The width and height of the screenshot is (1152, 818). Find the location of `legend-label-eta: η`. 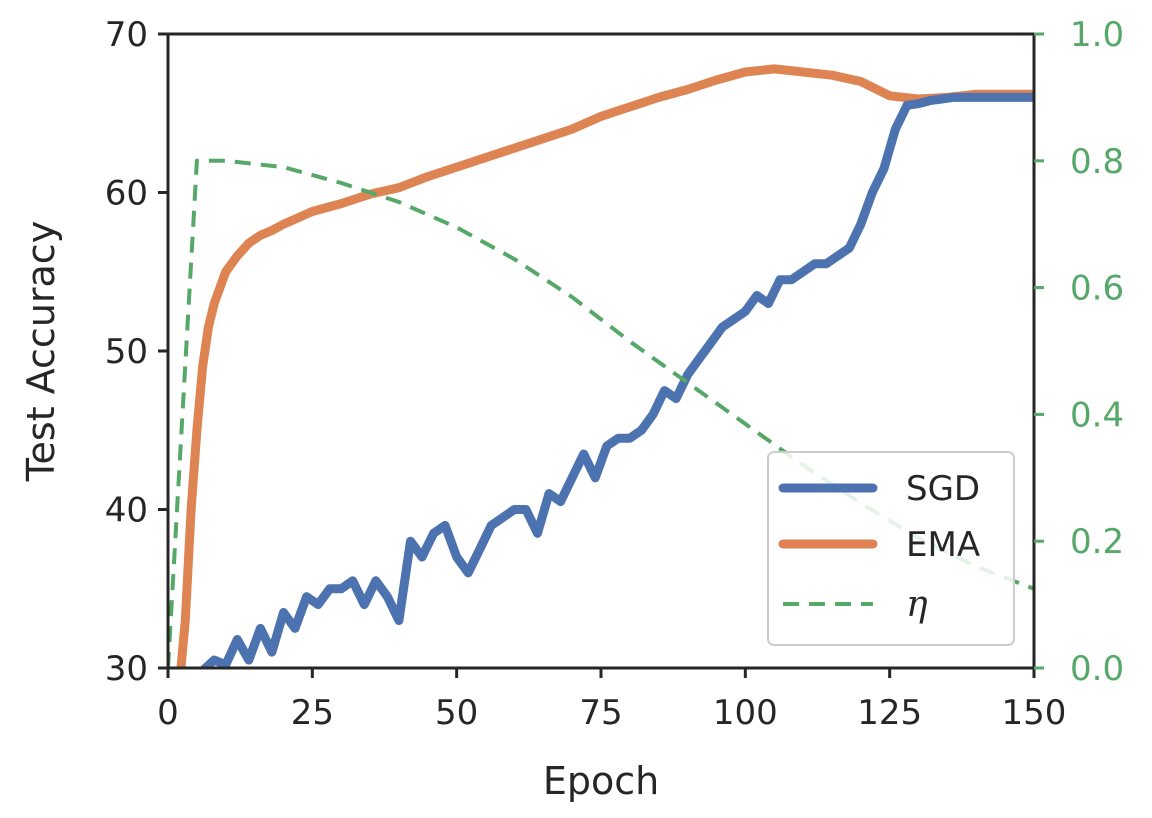

legend-label-eta: η is located at coordinates (917, 604).